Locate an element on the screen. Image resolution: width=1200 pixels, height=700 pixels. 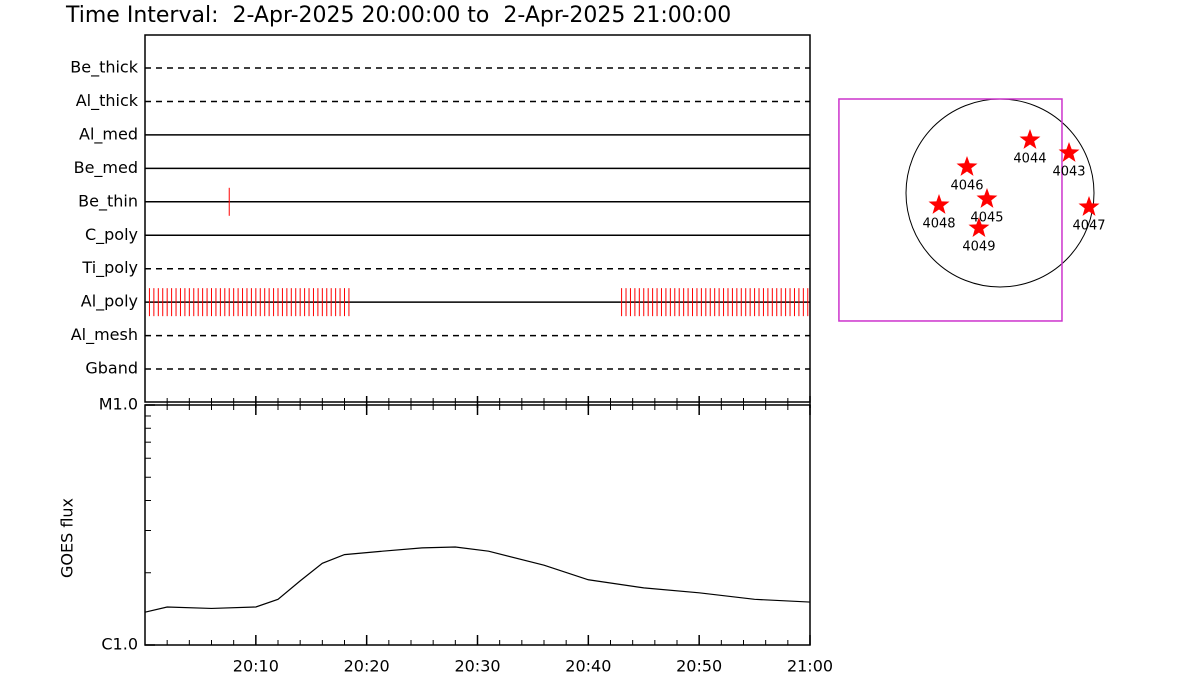
x-tick-label: 20:10 is located at coordinates (256, 666).